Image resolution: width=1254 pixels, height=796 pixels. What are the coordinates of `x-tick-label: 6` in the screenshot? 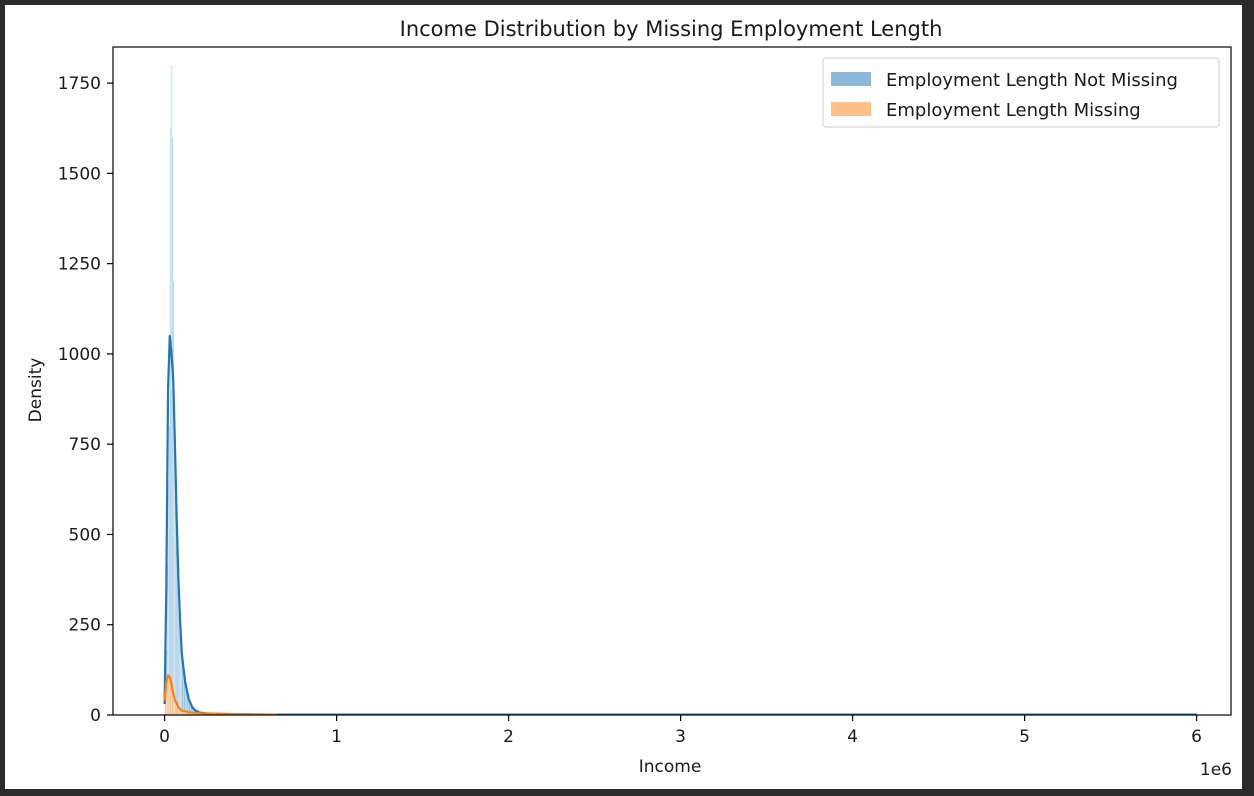 It's located at (1196, 737).